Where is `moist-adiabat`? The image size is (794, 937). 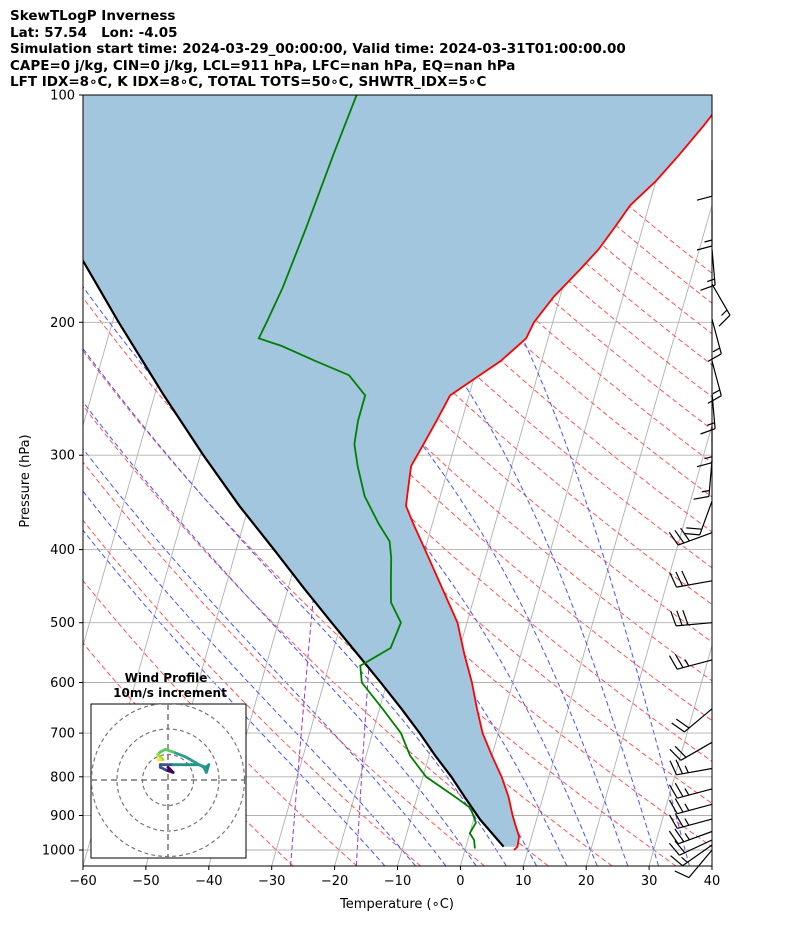 moist-adiabat is located at coordinates (234, 697).